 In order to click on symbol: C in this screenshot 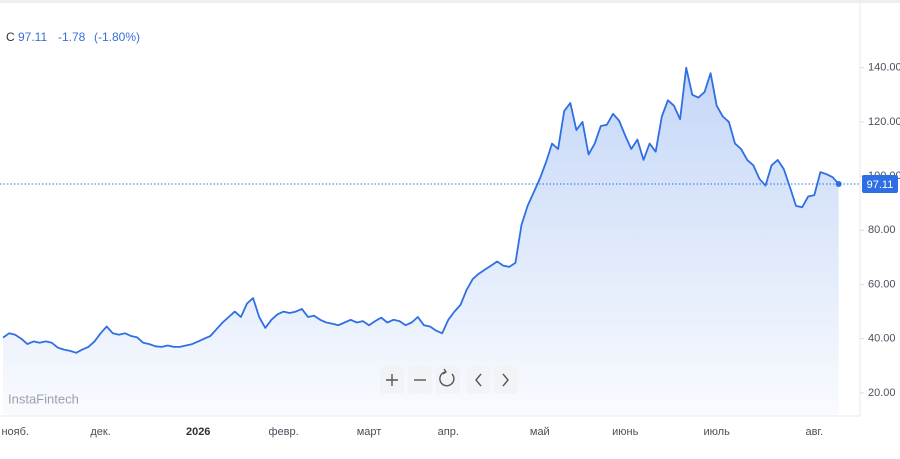, I will do `click(10, 37)`.